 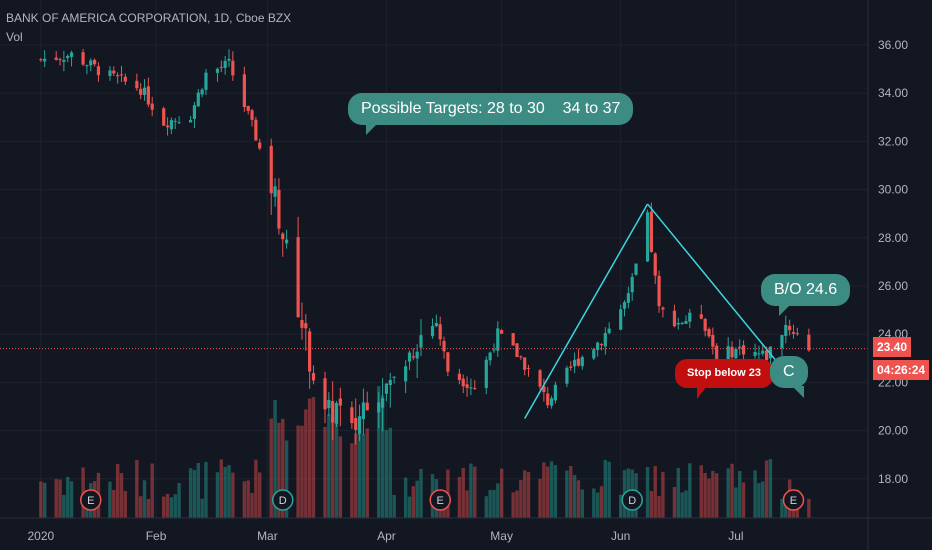 I want to click on stop-text: Stop below 23, so click(x=724, y=373).